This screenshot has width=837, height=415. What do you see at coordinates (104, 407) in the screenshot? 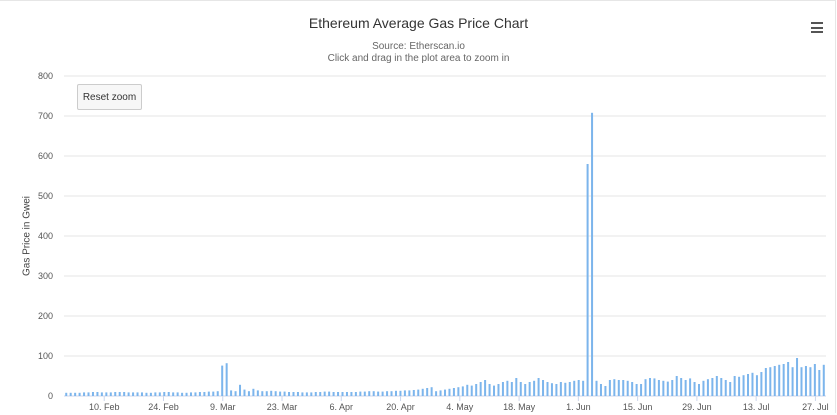
I see `x-tick-label: 10. Feb` at bounding box center [104, 407].